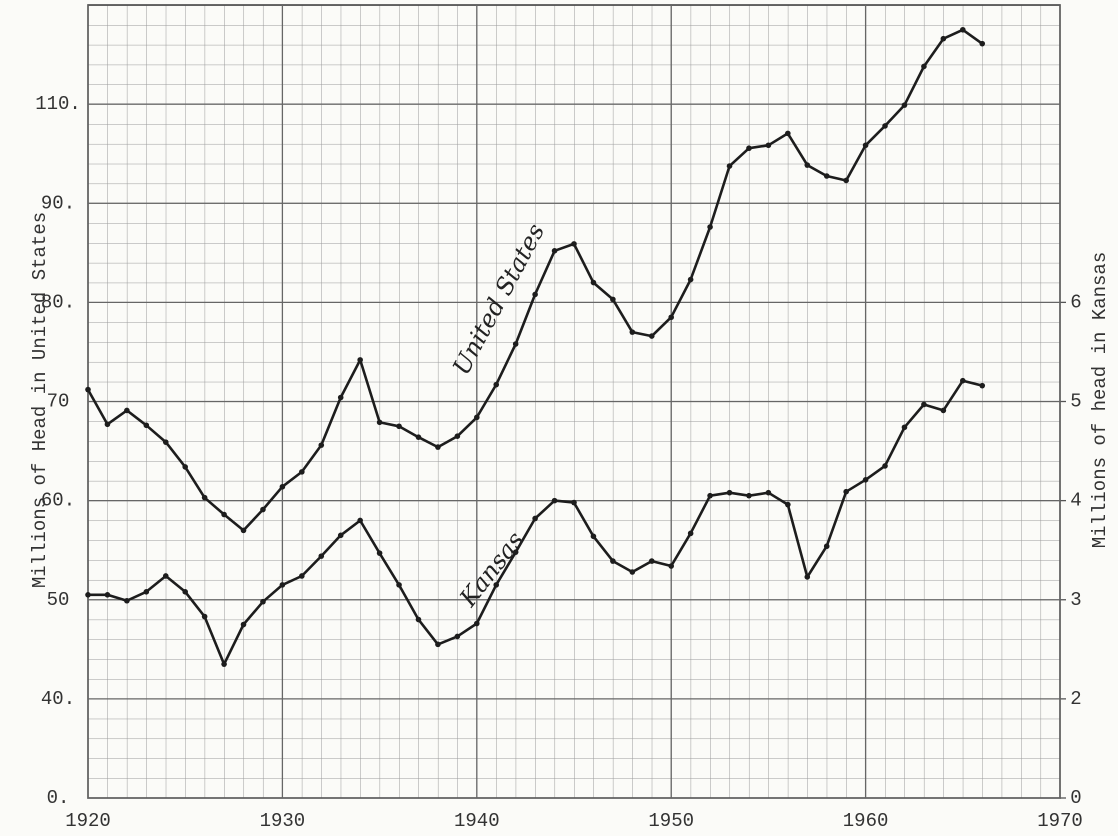  Describe the element at coordinates (1075, 798) in the screenshot. I see `y2-tick-label: 0` at that location.